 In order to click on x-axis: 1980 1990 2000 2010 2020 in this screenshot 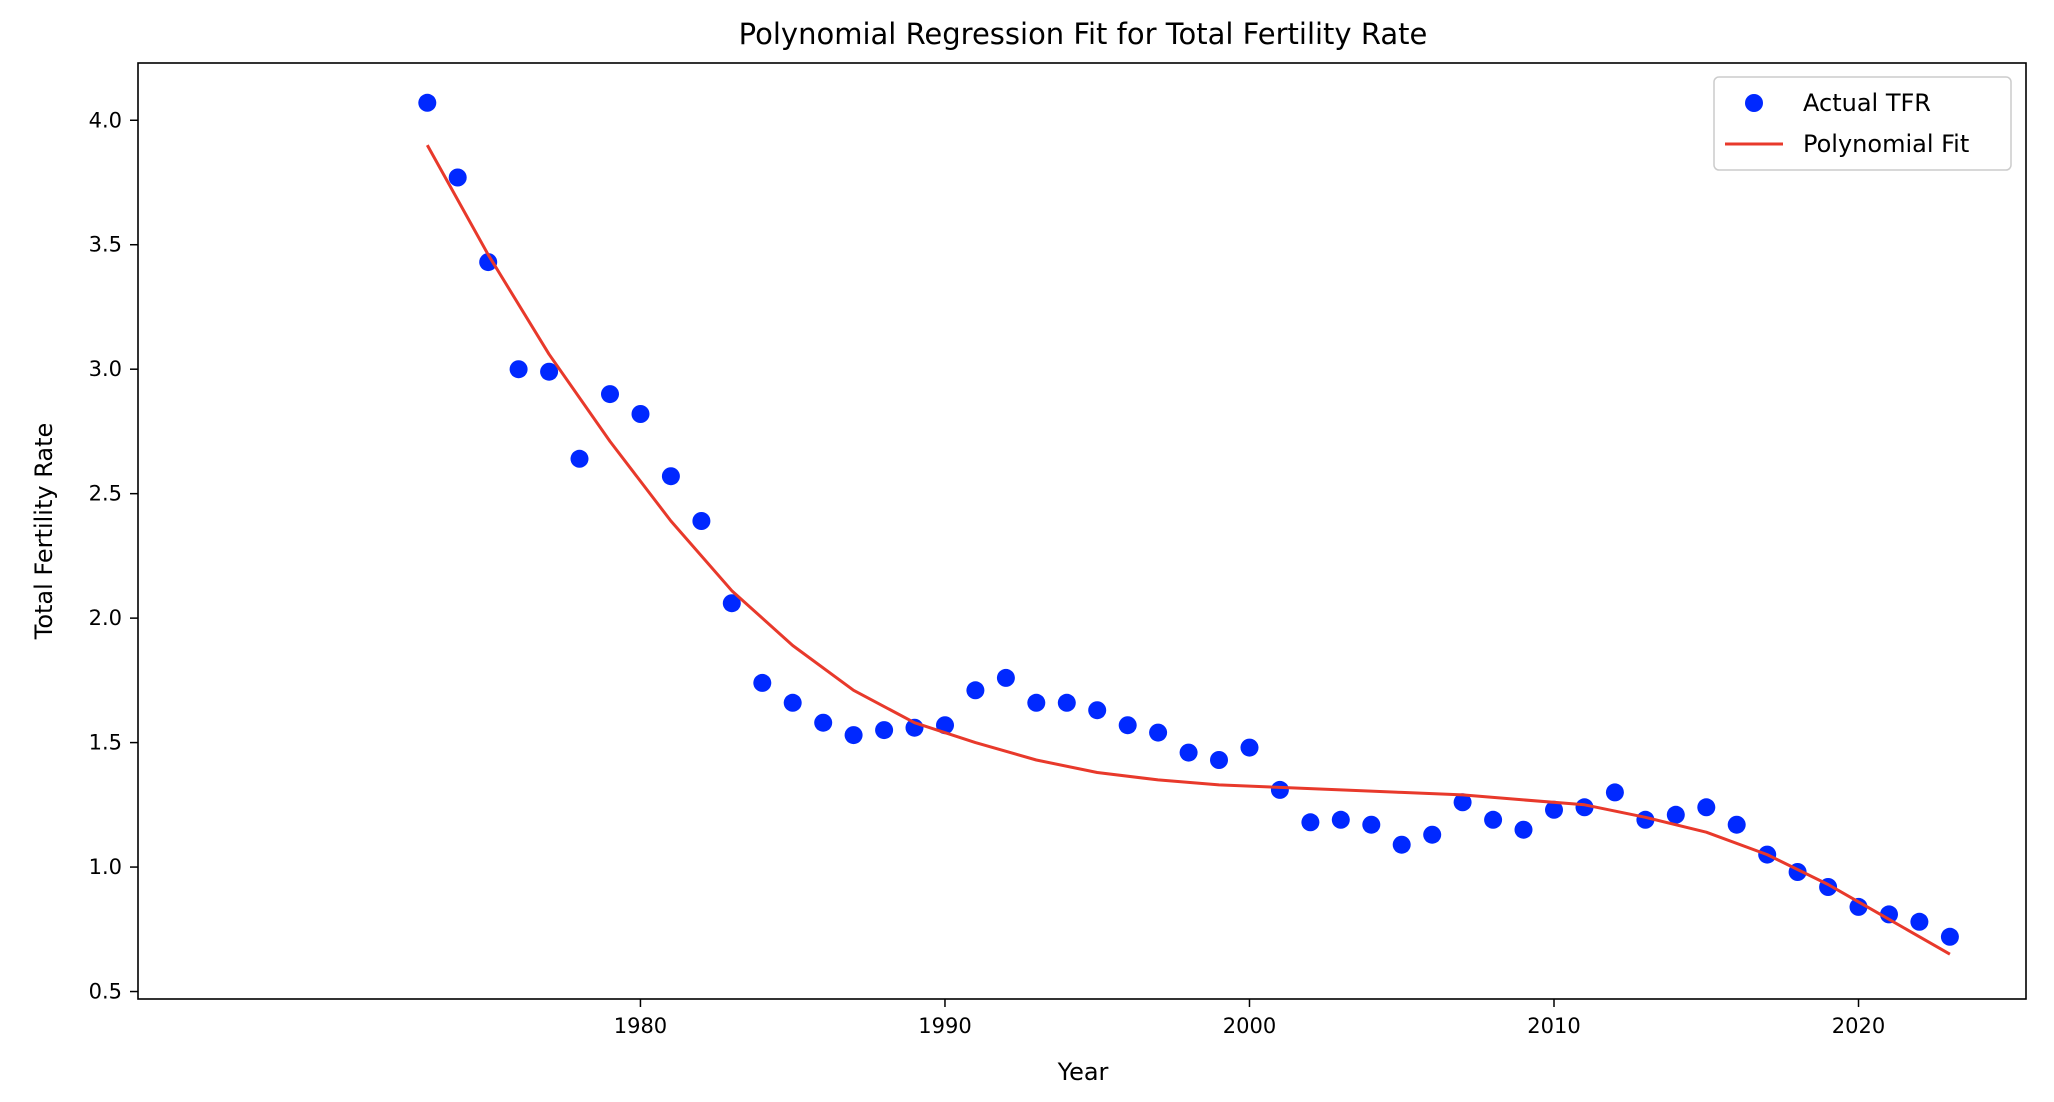, I will do `click(1249, 1018)`.